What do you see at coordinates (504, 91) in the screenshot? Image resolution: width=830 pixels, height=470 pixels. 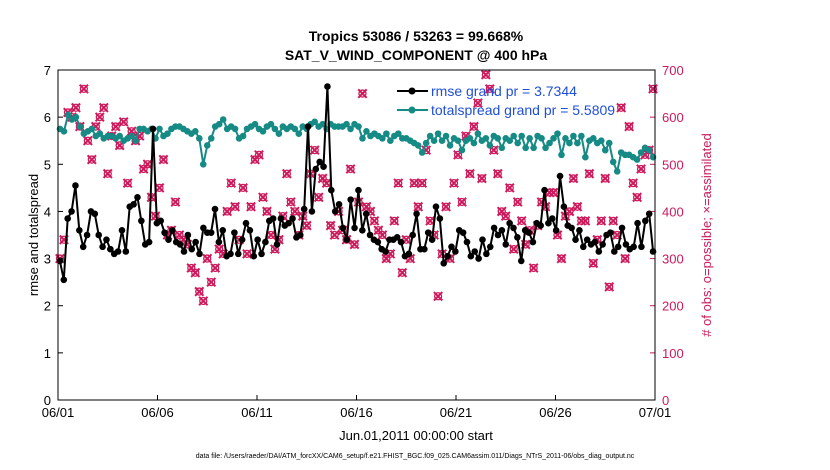 I see `legend-rmse-label: rmse grand pr = 3.7344` at bounding box center [504, 91].